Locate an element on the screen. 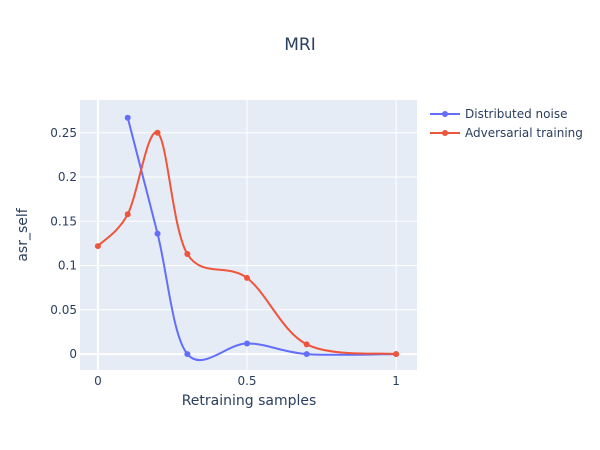  x-axis-title: Retraining samples is located at coordinates (249, 401).